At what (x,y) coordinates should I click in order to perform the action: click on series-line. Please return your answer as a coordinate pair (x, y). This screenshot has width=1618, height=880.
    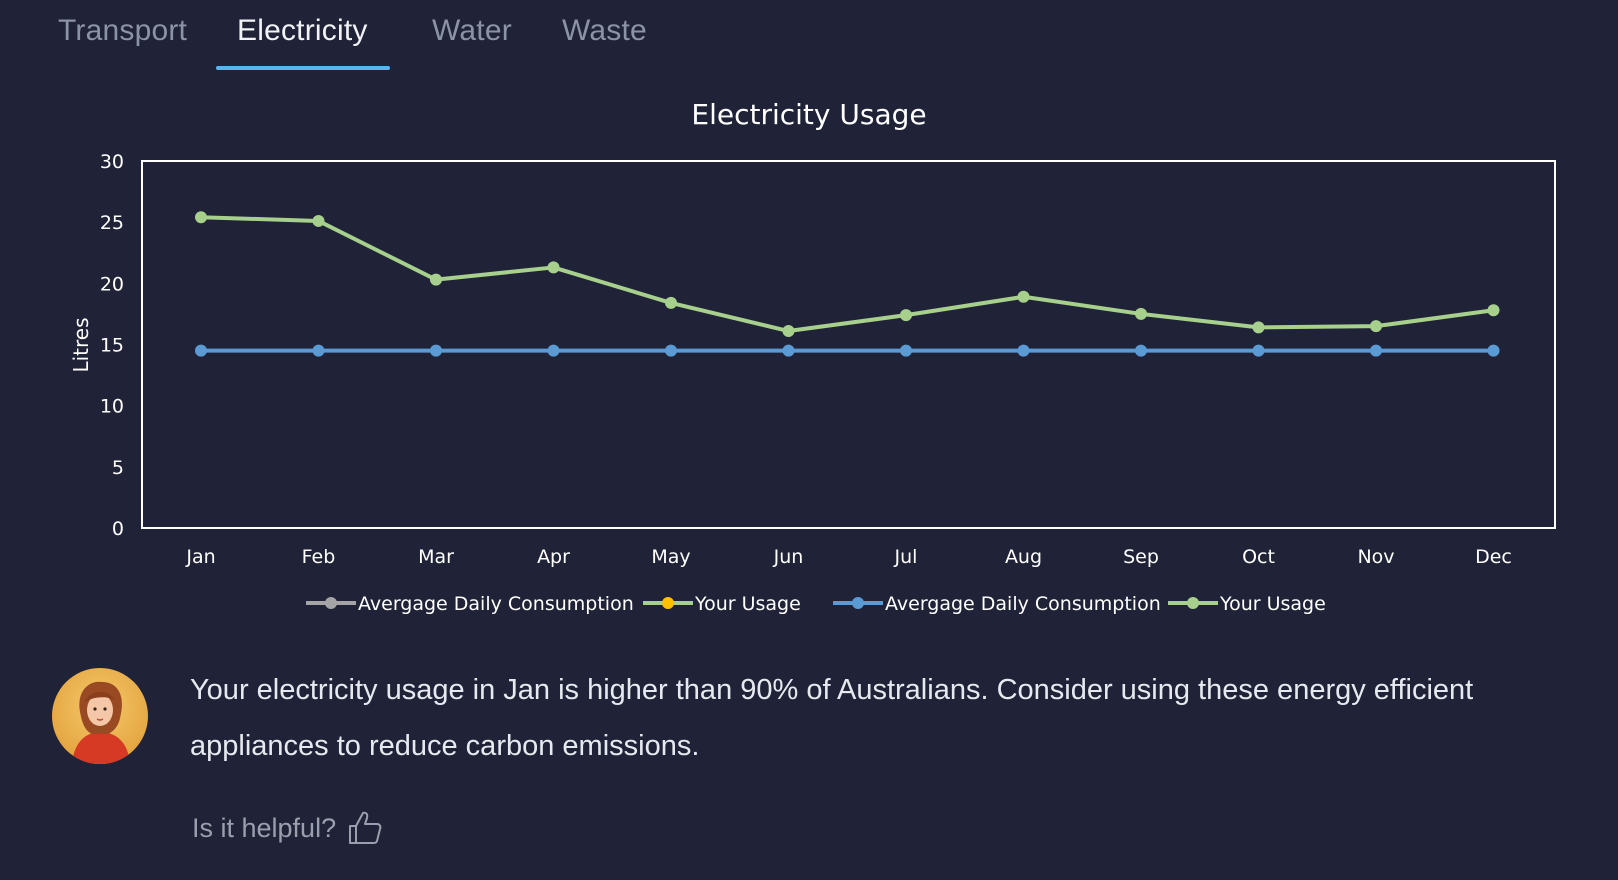
    Looking at the image, I should click on (847, 274).